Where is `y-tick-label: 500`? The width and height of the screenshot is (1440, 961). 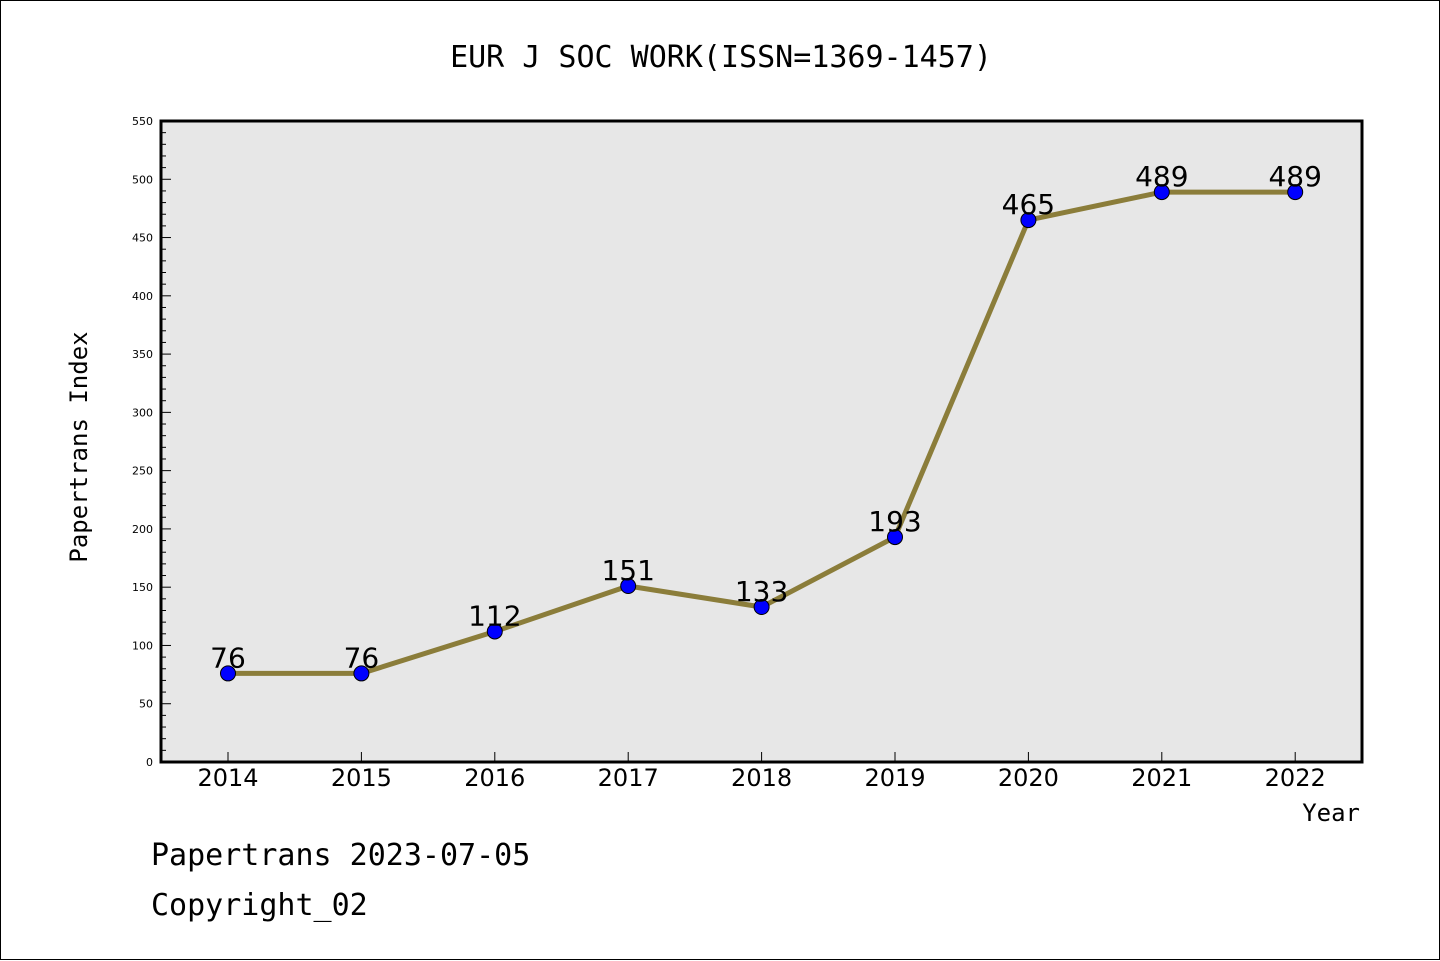 y-tick-label: 500 is located at coordinates (142, 179).